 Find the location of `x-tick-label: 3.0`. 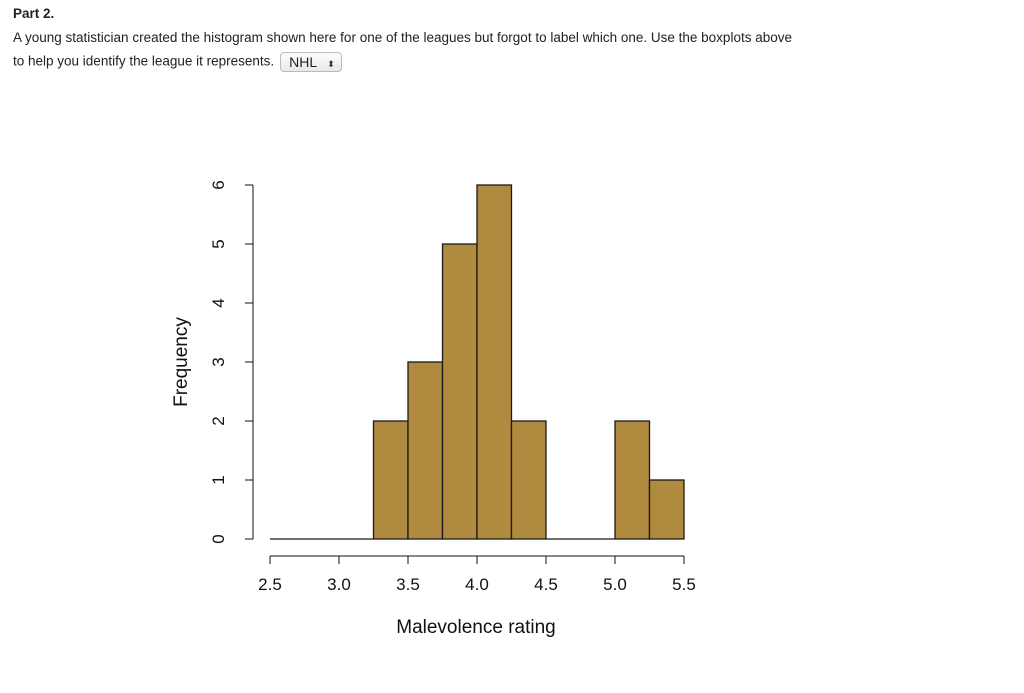

x-tick-label: 3.0 is located at coordinates (339, 584).